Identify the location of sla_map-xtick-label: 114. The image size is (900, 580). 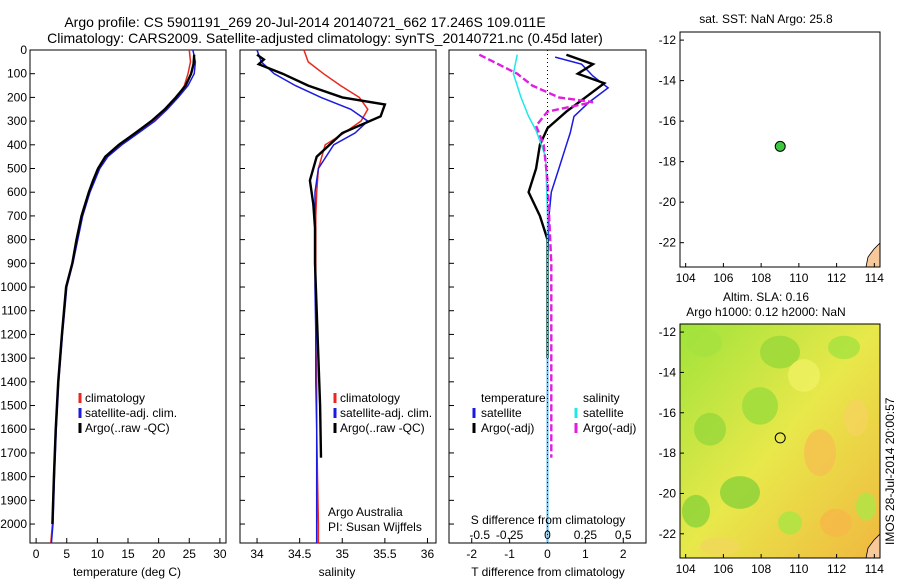
(874, 569).